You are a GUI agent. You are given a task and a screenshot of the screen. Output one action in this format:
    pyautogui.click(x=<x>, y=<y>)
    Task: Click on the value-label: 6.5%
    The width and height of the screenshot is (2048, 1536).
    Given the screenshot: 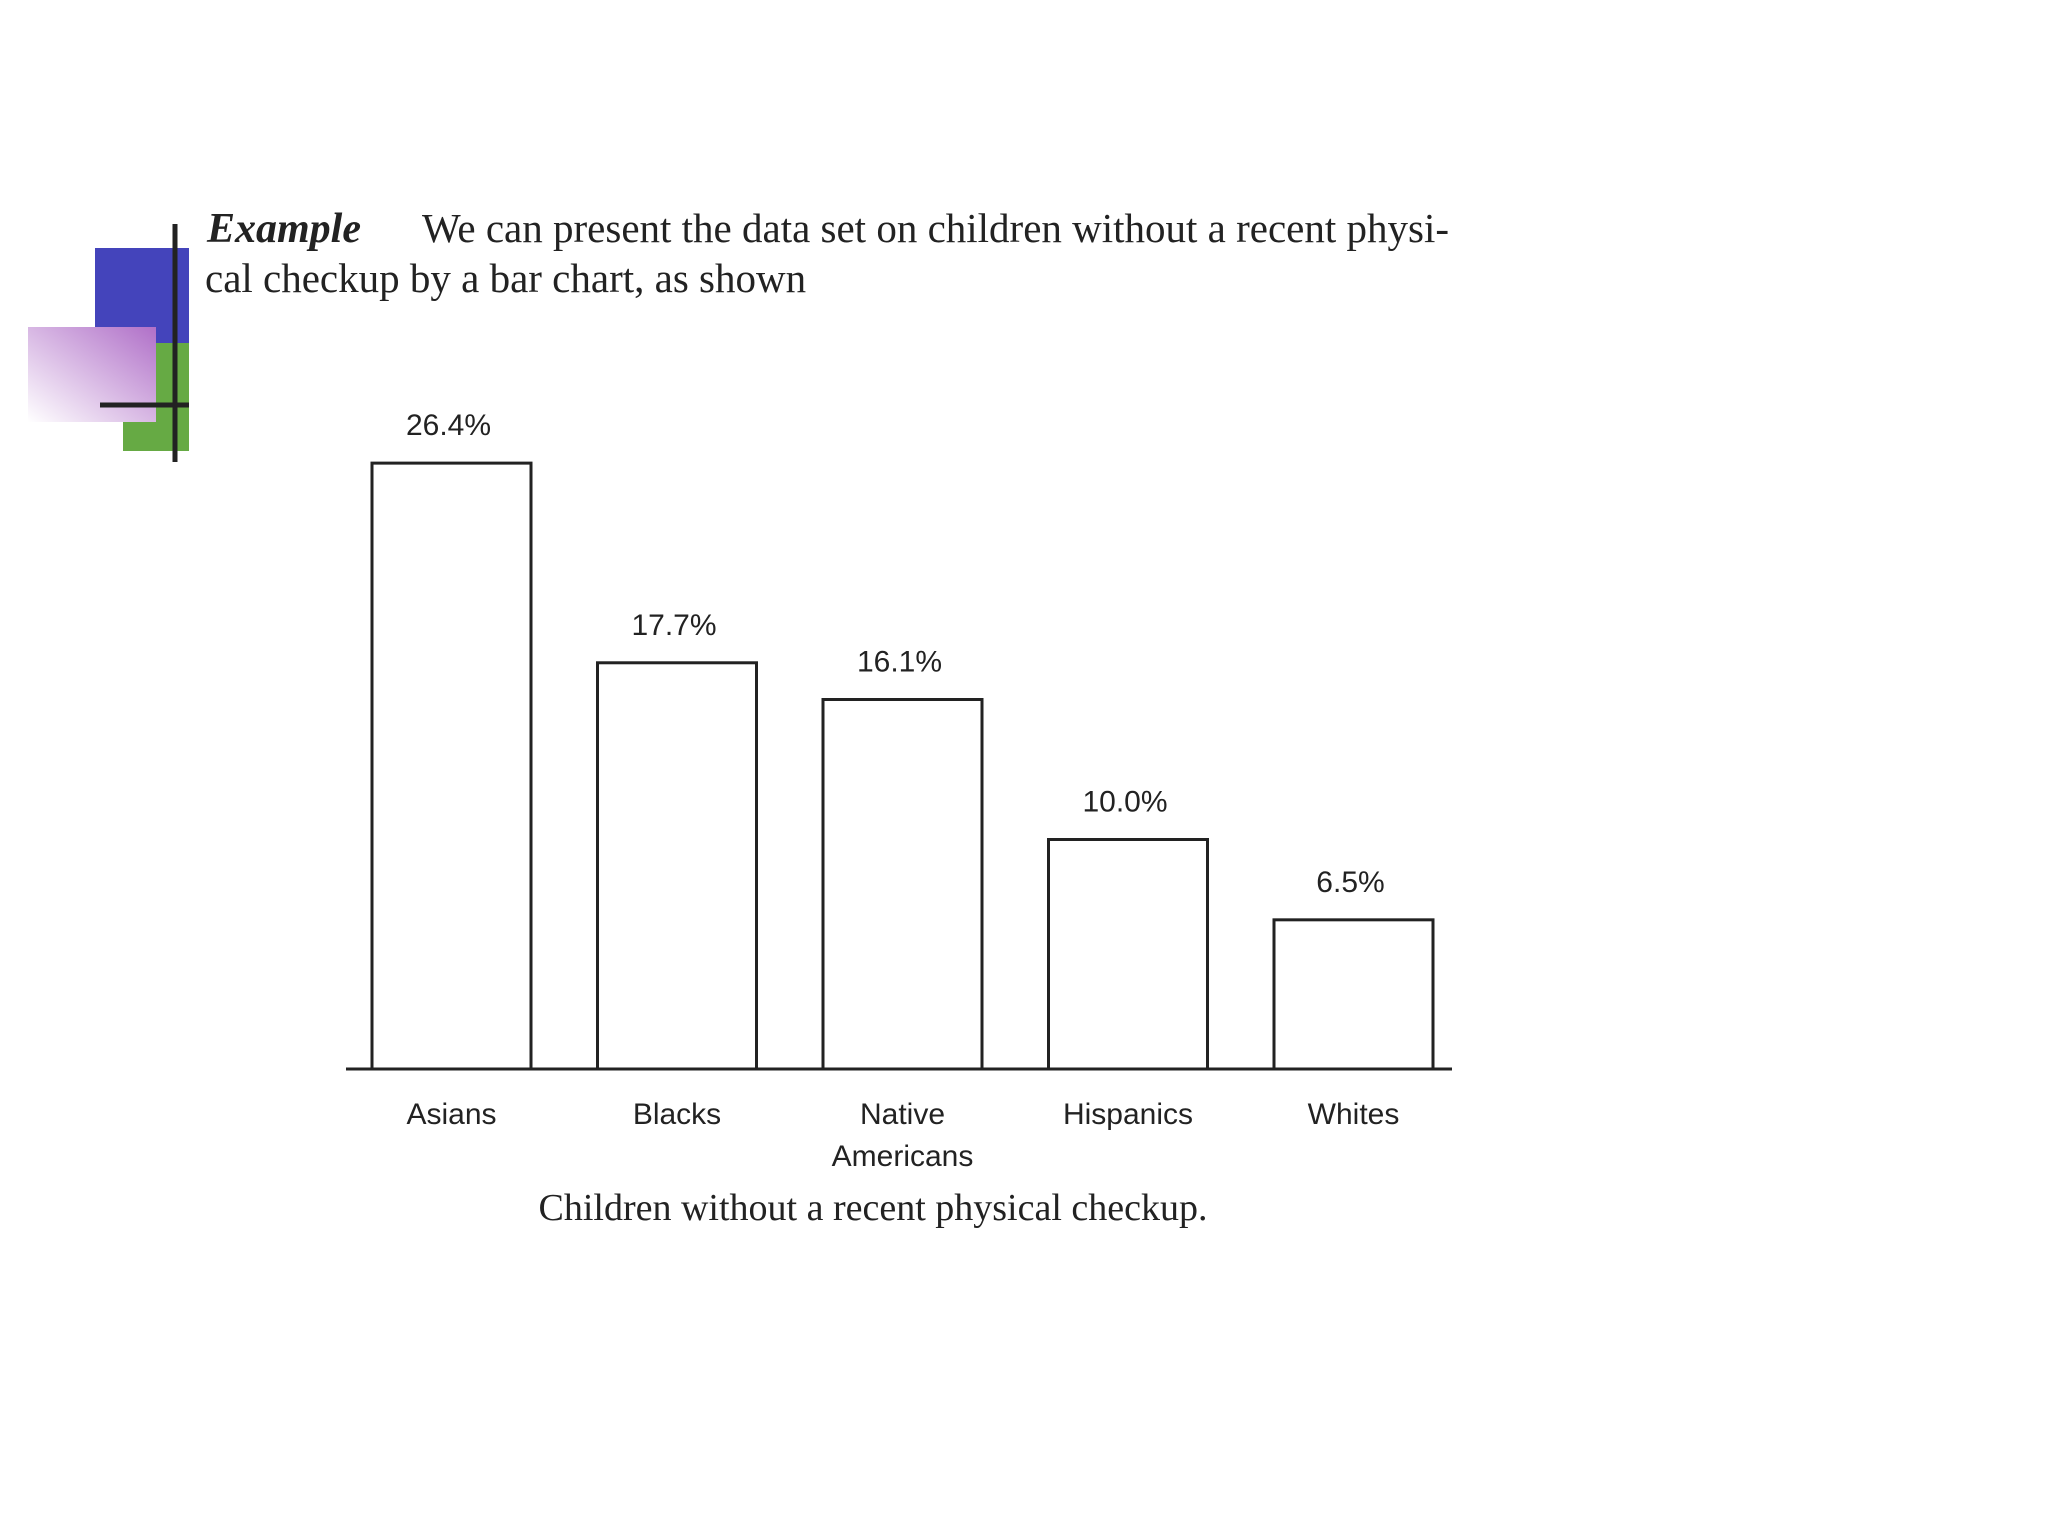 What is the action you would take?
    pyautogui.click(x=1350, y=882)
    